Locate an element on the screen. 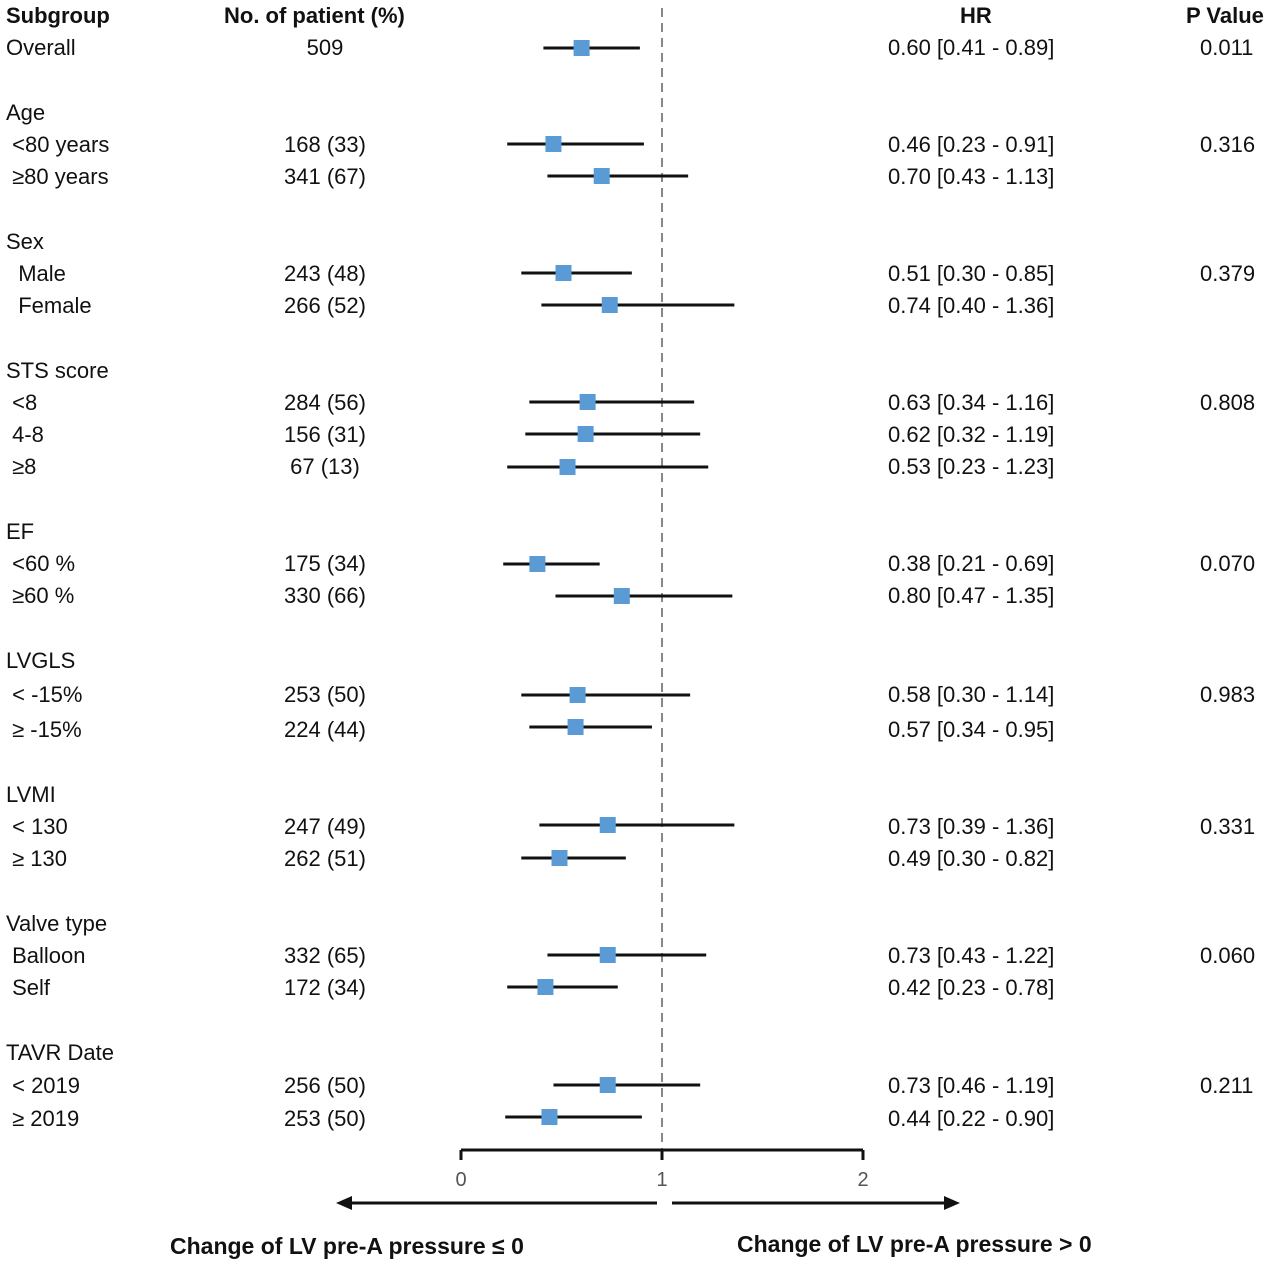 Image resolution: width=1280 pixels, height=1266 pixels. subgroup-label: ≥ -15% is located at coordinates (44, 729).